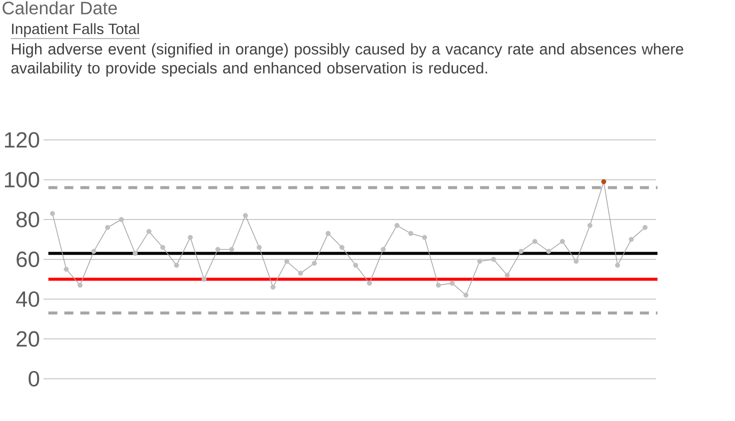  What do you see at coordinates (347, 60) in the screenshot?
I see `chart-subtitle: High adverse event (signified in orange) possibly caused by a vacancy rate and absences where availability to provide specials and enhanced observation is reduced.` at bounding box center [347, 60].